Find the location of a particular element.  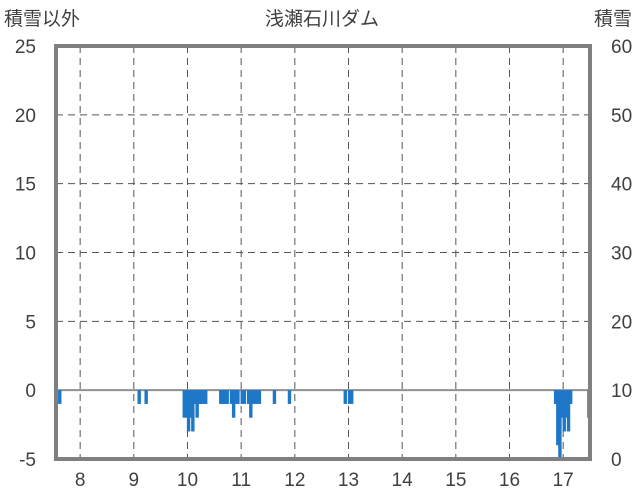

y-axis-right-title: 積雪 is located at coordinates (613, 19).